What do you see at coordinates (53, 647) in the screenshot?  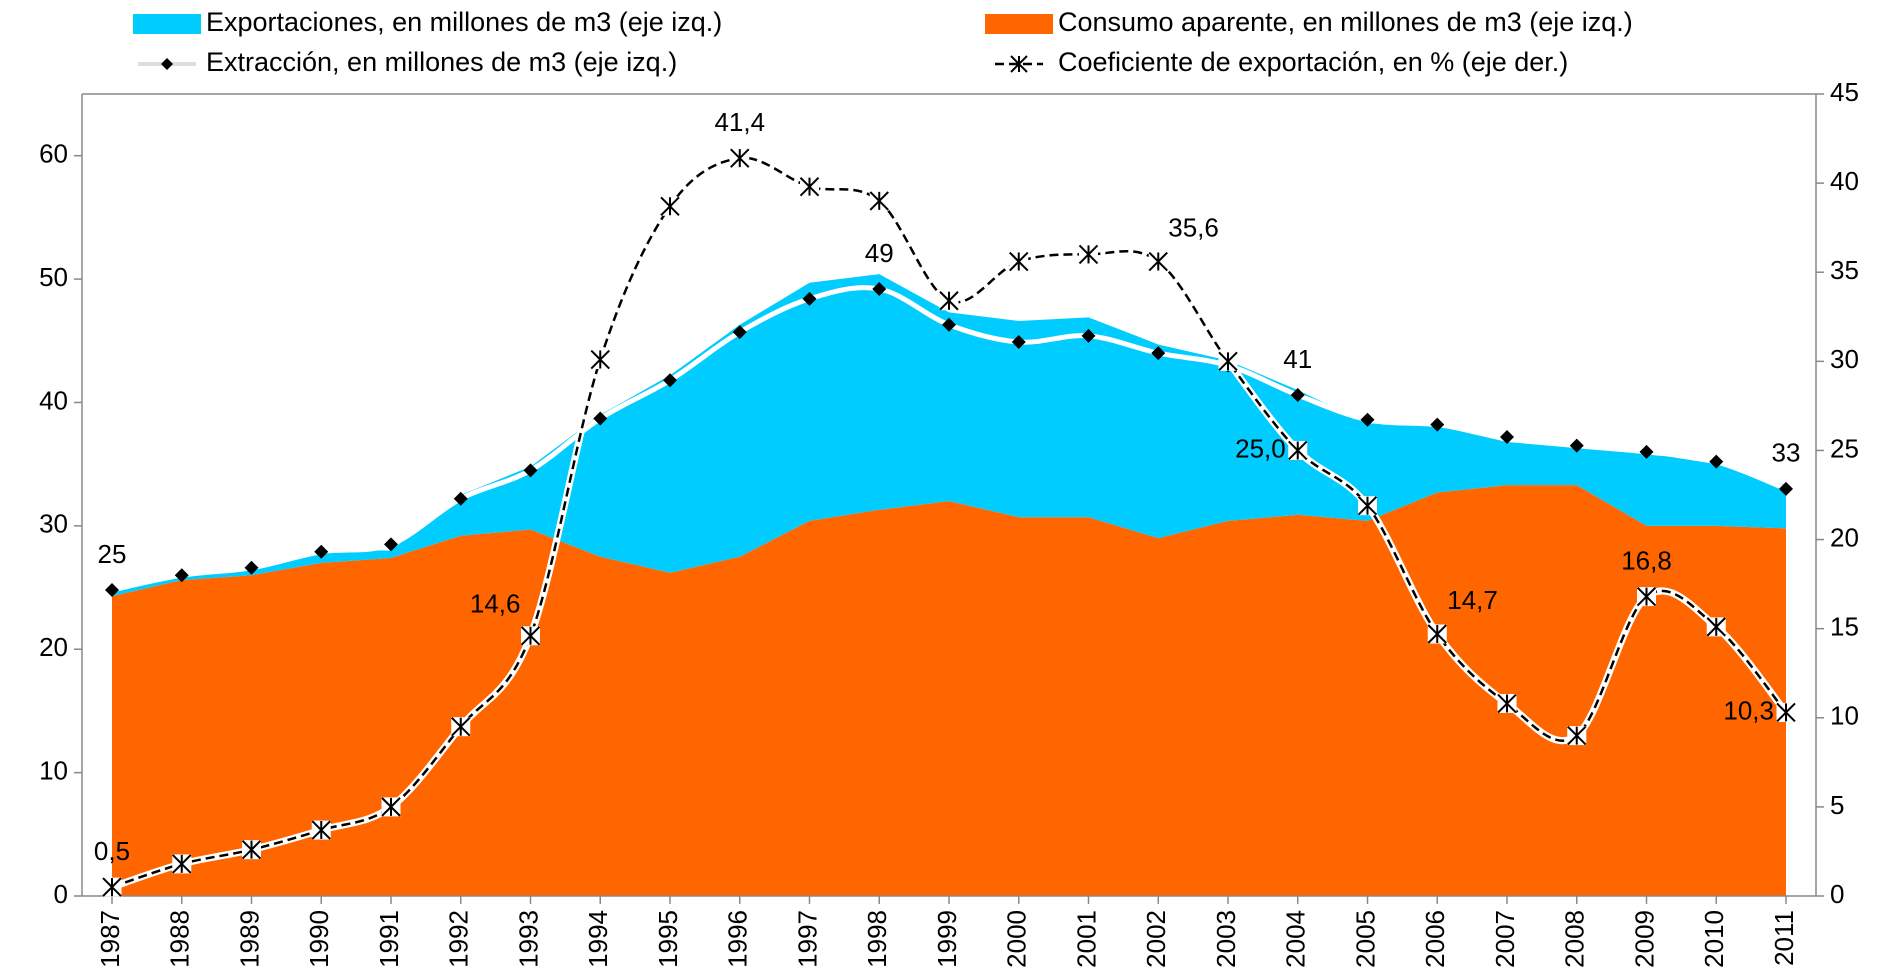 I see `y-tick-label: 20` at bounding box center [53, 647].